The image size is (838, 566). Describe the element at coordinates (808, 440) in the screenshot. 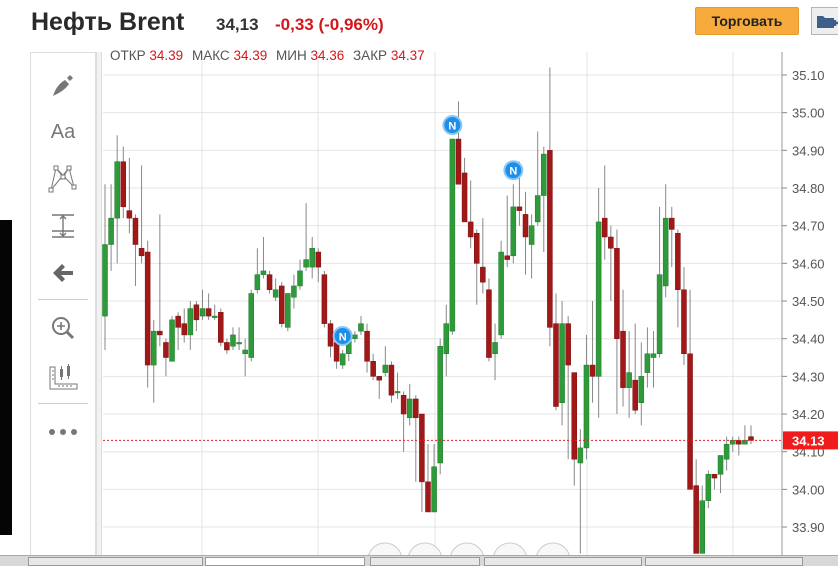

I see `current-price-label: 34.13` at that location.